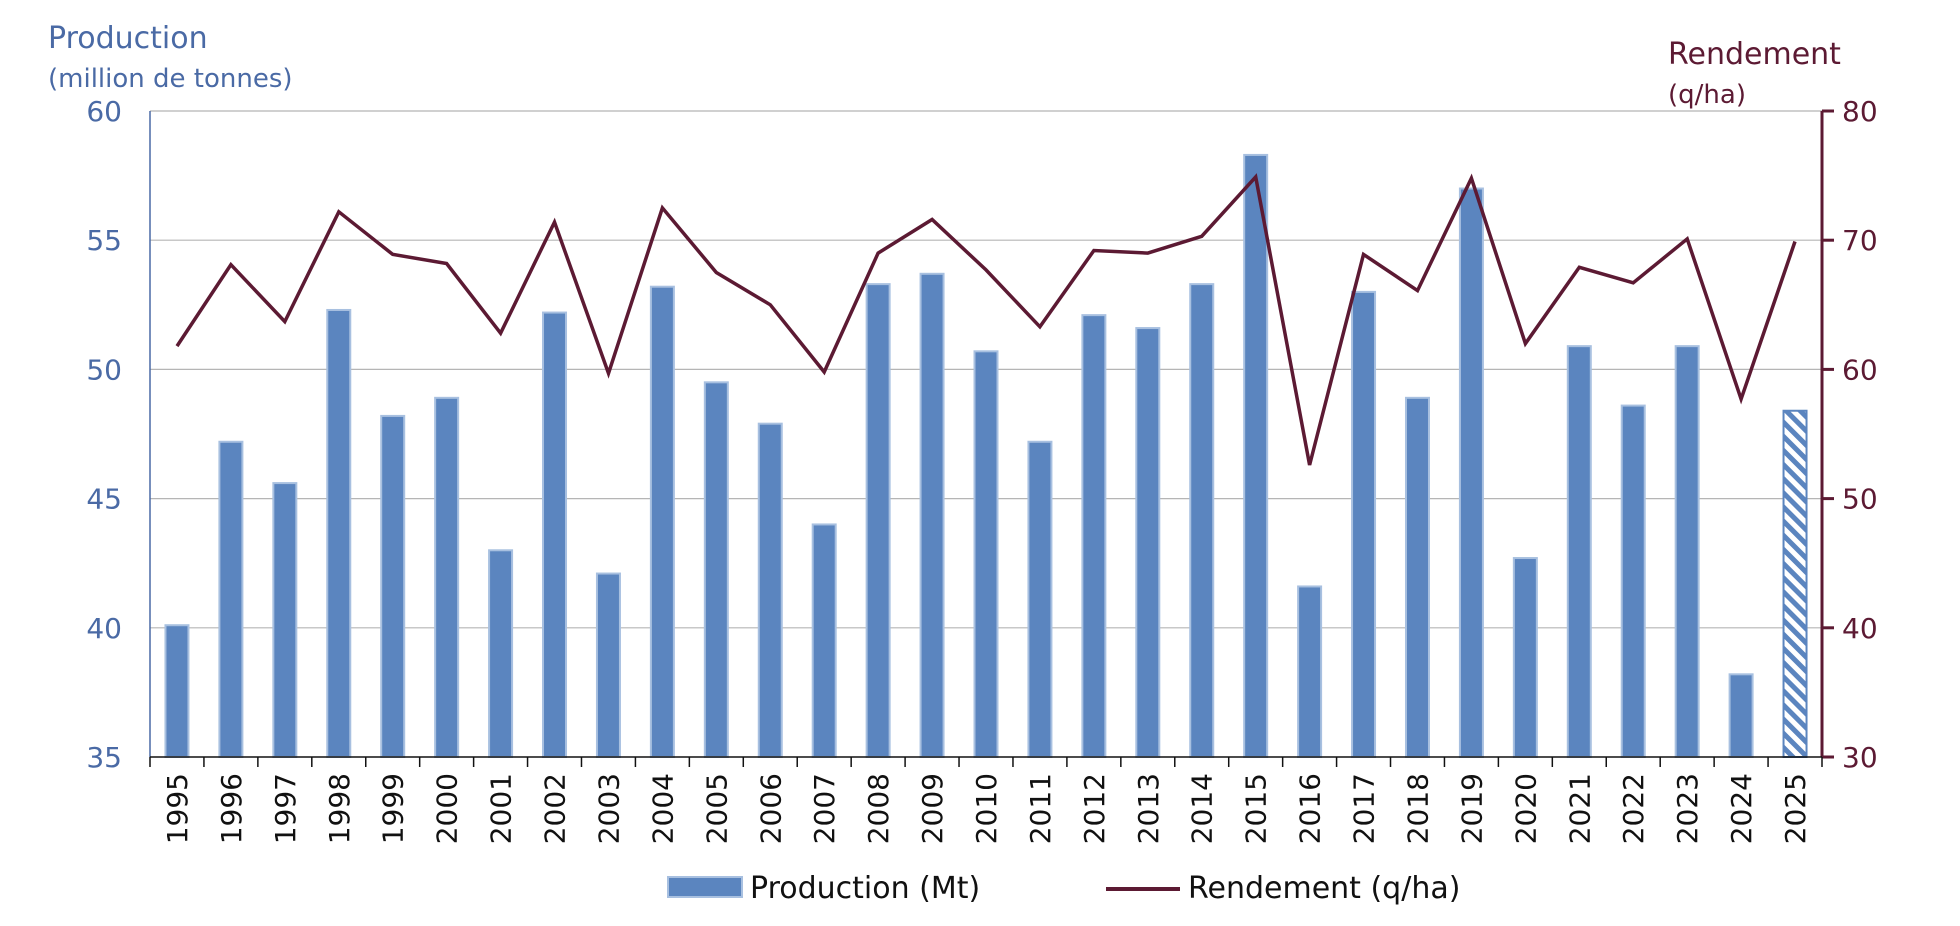 The width and height of the screenshot is (1960, 926). I want to click on right-tick-label: 60, so click(1860, 369).